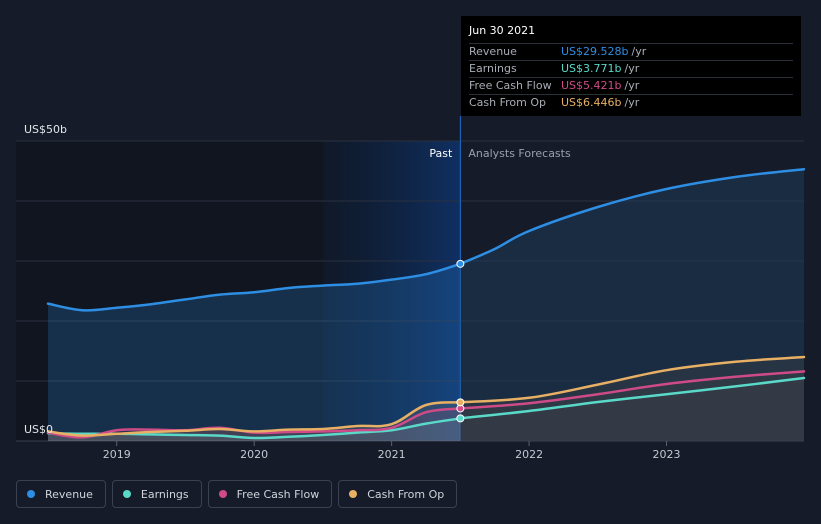  Describe the element at coordinates (591, 68) in the screenshot. I see `tooltip-value: US$3.771b` at that location.